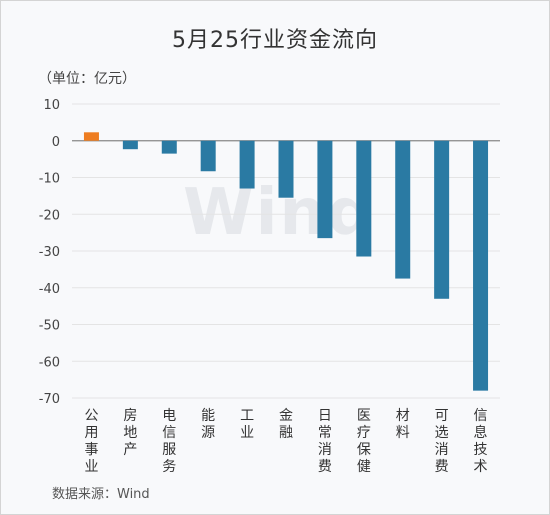 This screenshot has width=550, height=515. I want to click on category-label: 信息技术, so click(481, 441).